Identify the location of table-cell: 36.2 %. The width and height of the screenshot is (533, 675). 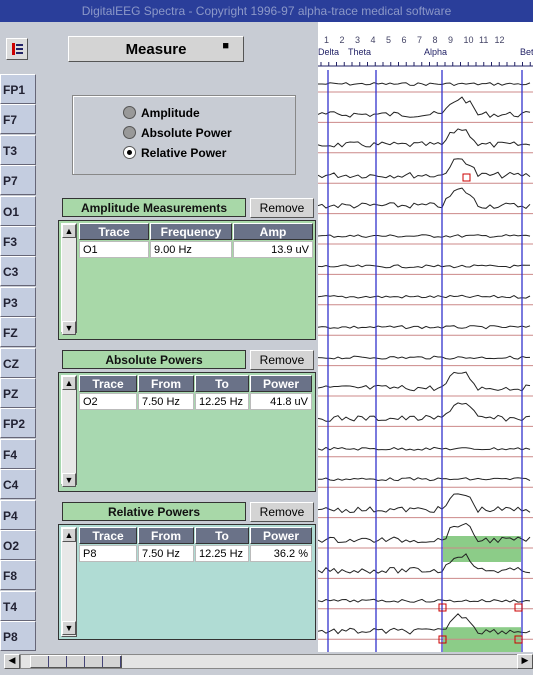
(281, 553).